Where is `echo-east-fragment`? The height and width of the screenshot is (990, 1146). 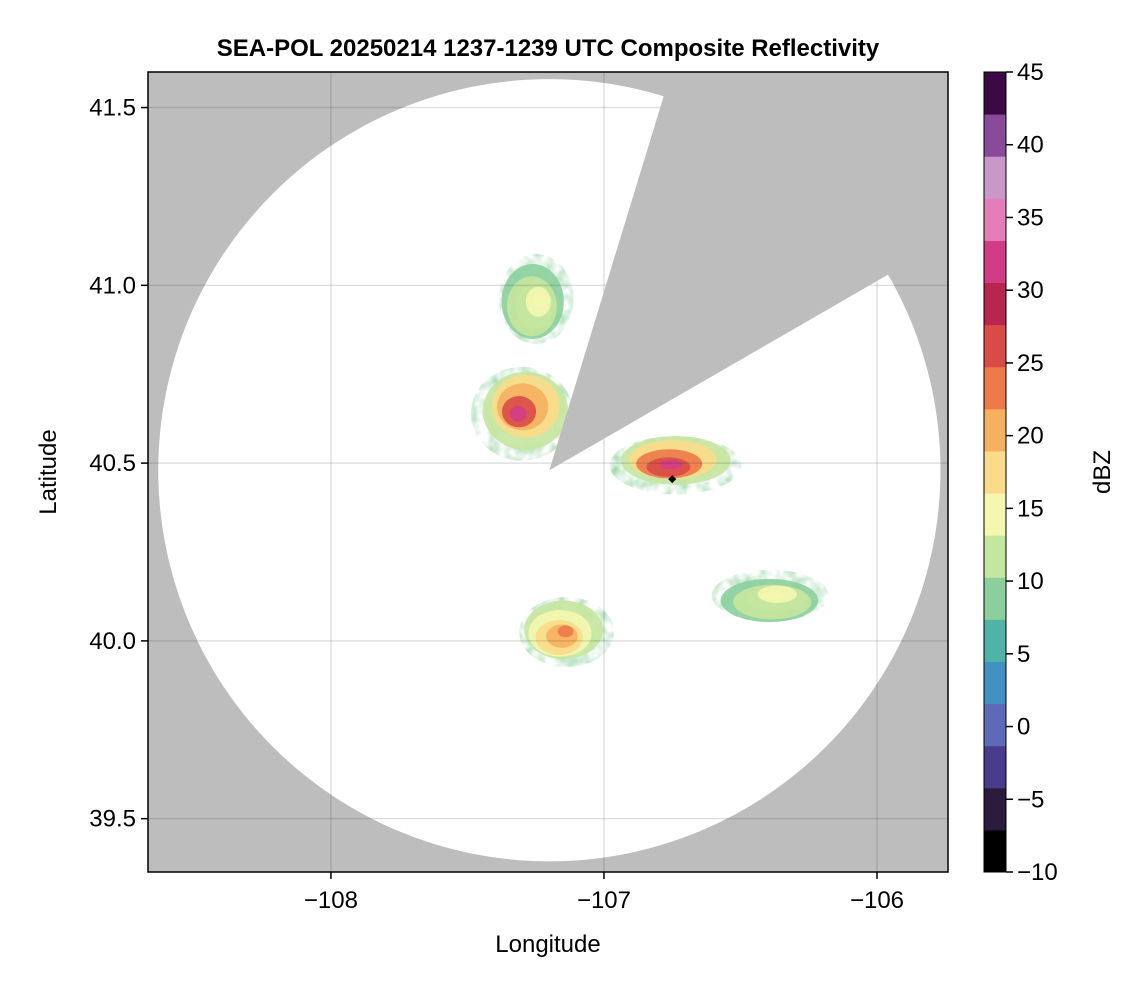
echo-east-fragment is located at coordinates (770, 595).